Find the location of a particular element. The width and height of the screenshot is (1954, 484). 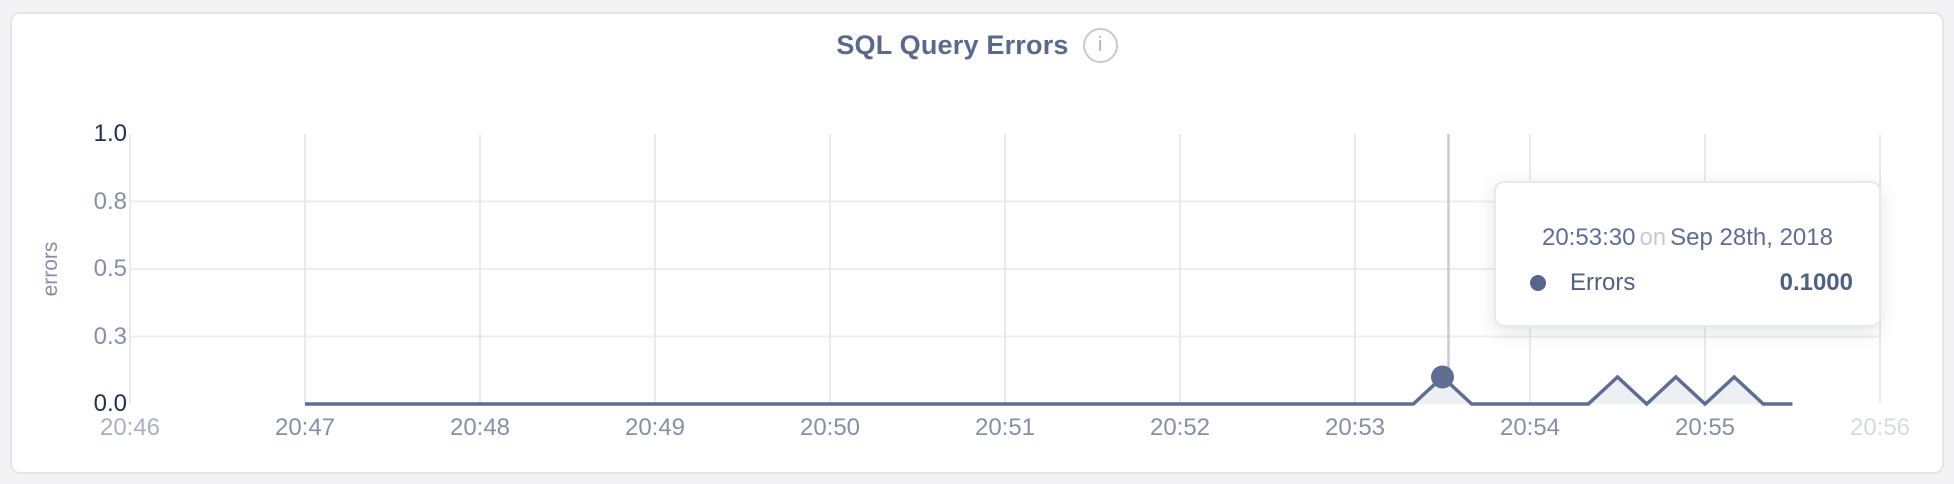

series-area is located at coordinates (1049, 390).